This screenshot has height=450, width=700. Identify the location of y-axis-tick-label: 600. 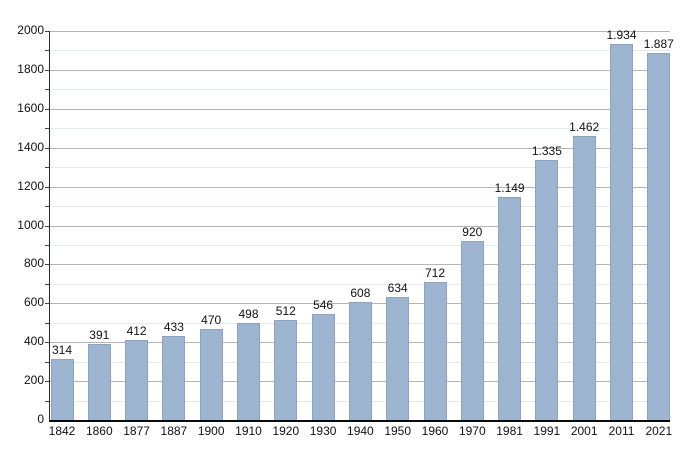
(33, 302).